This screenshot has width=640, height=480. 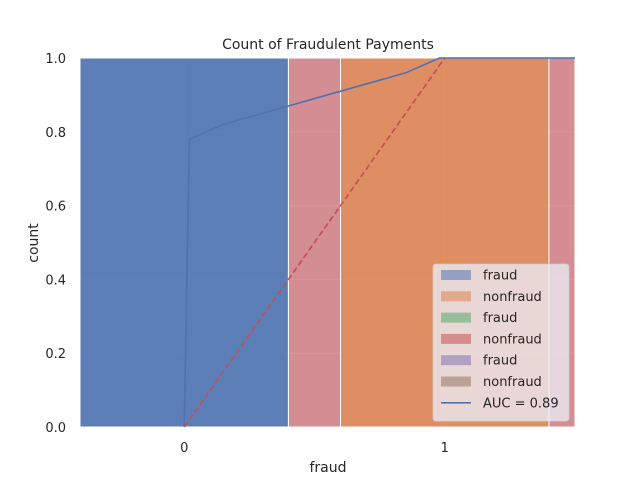 What do you see at coordinates (521, 403) in the screenshot?
I see `legend-label: AUC = 0.89` at bounding box center [521, 403].